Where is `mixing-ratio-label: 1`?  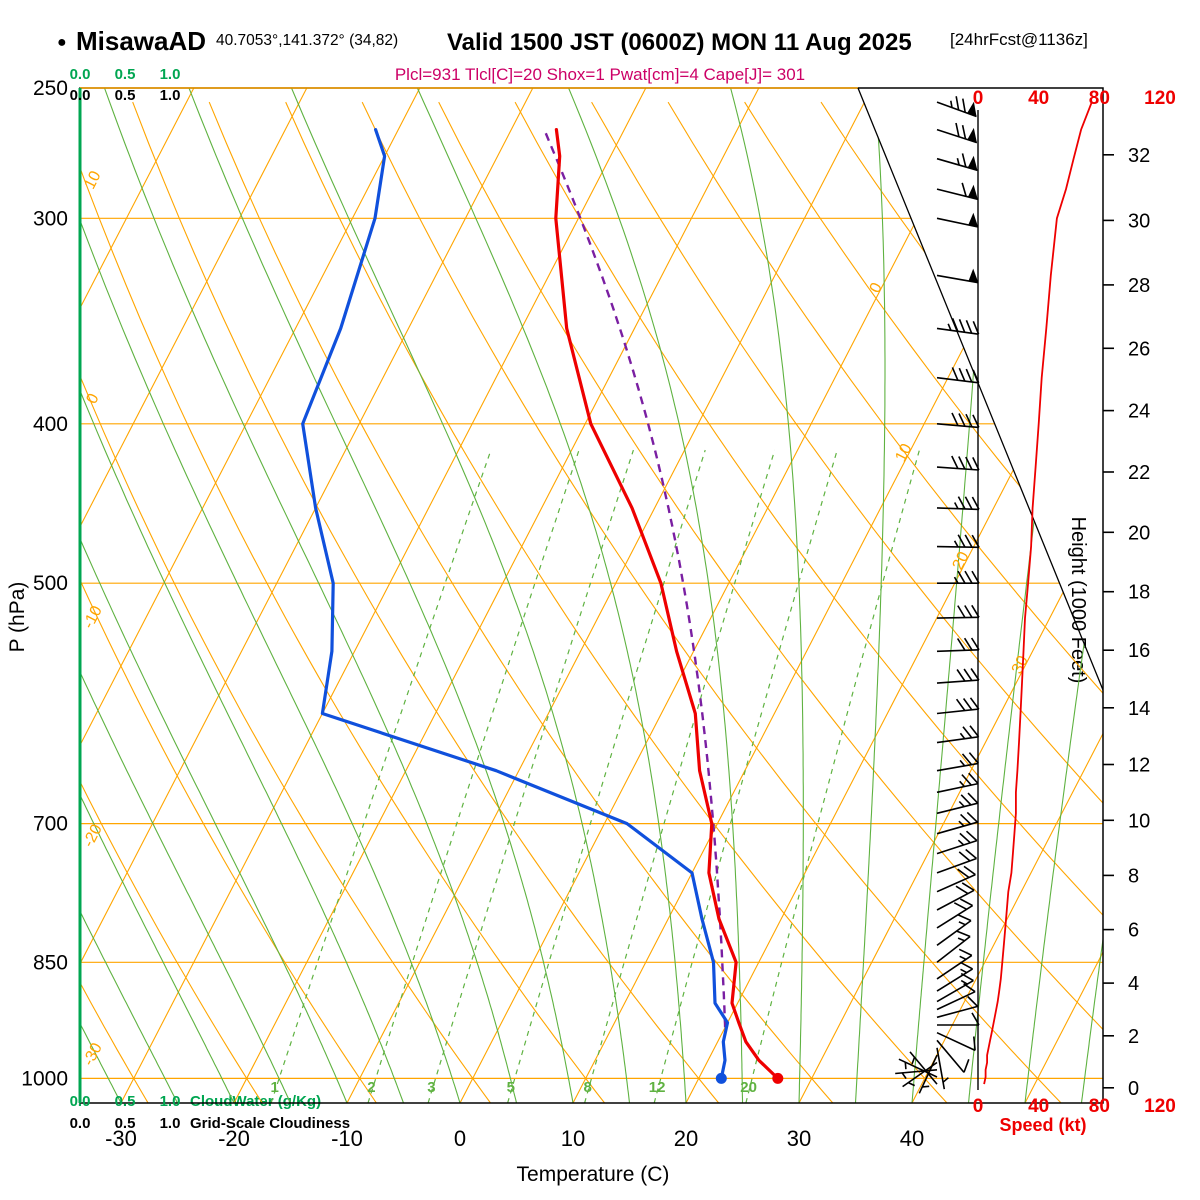 mixing-ratio-label: 1 is located at coordinates (275, 1087).